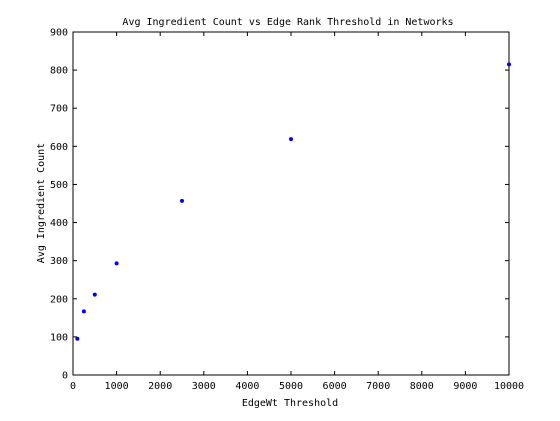  What do you see at coordinates (41, 203) in the screenshot?
I see `y-axis-label: Avg Ingredient Count` at bounding box center [41, 203].